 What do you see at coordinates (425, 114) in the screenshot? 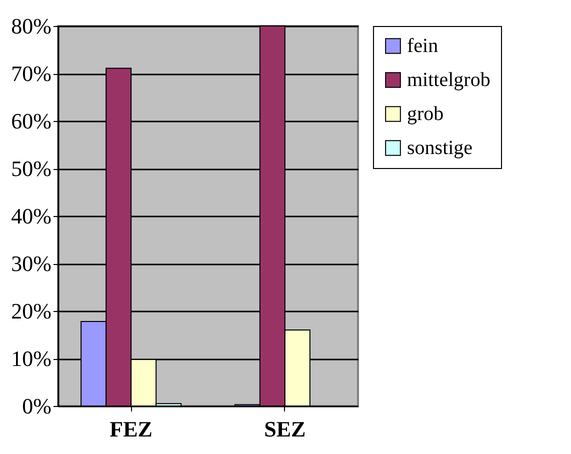
I see `legend-label: grob` at bounding box center [425, 114].